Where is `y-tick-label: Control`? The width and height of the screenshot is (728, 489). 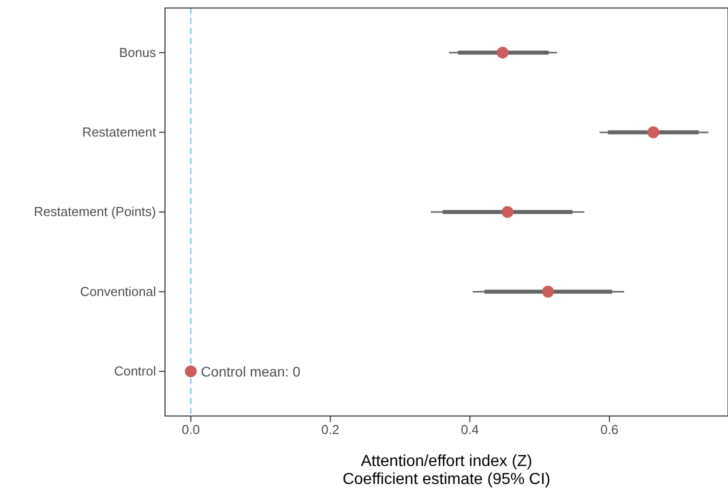 y-tick-label: Control is located at coordinates (135, 371).